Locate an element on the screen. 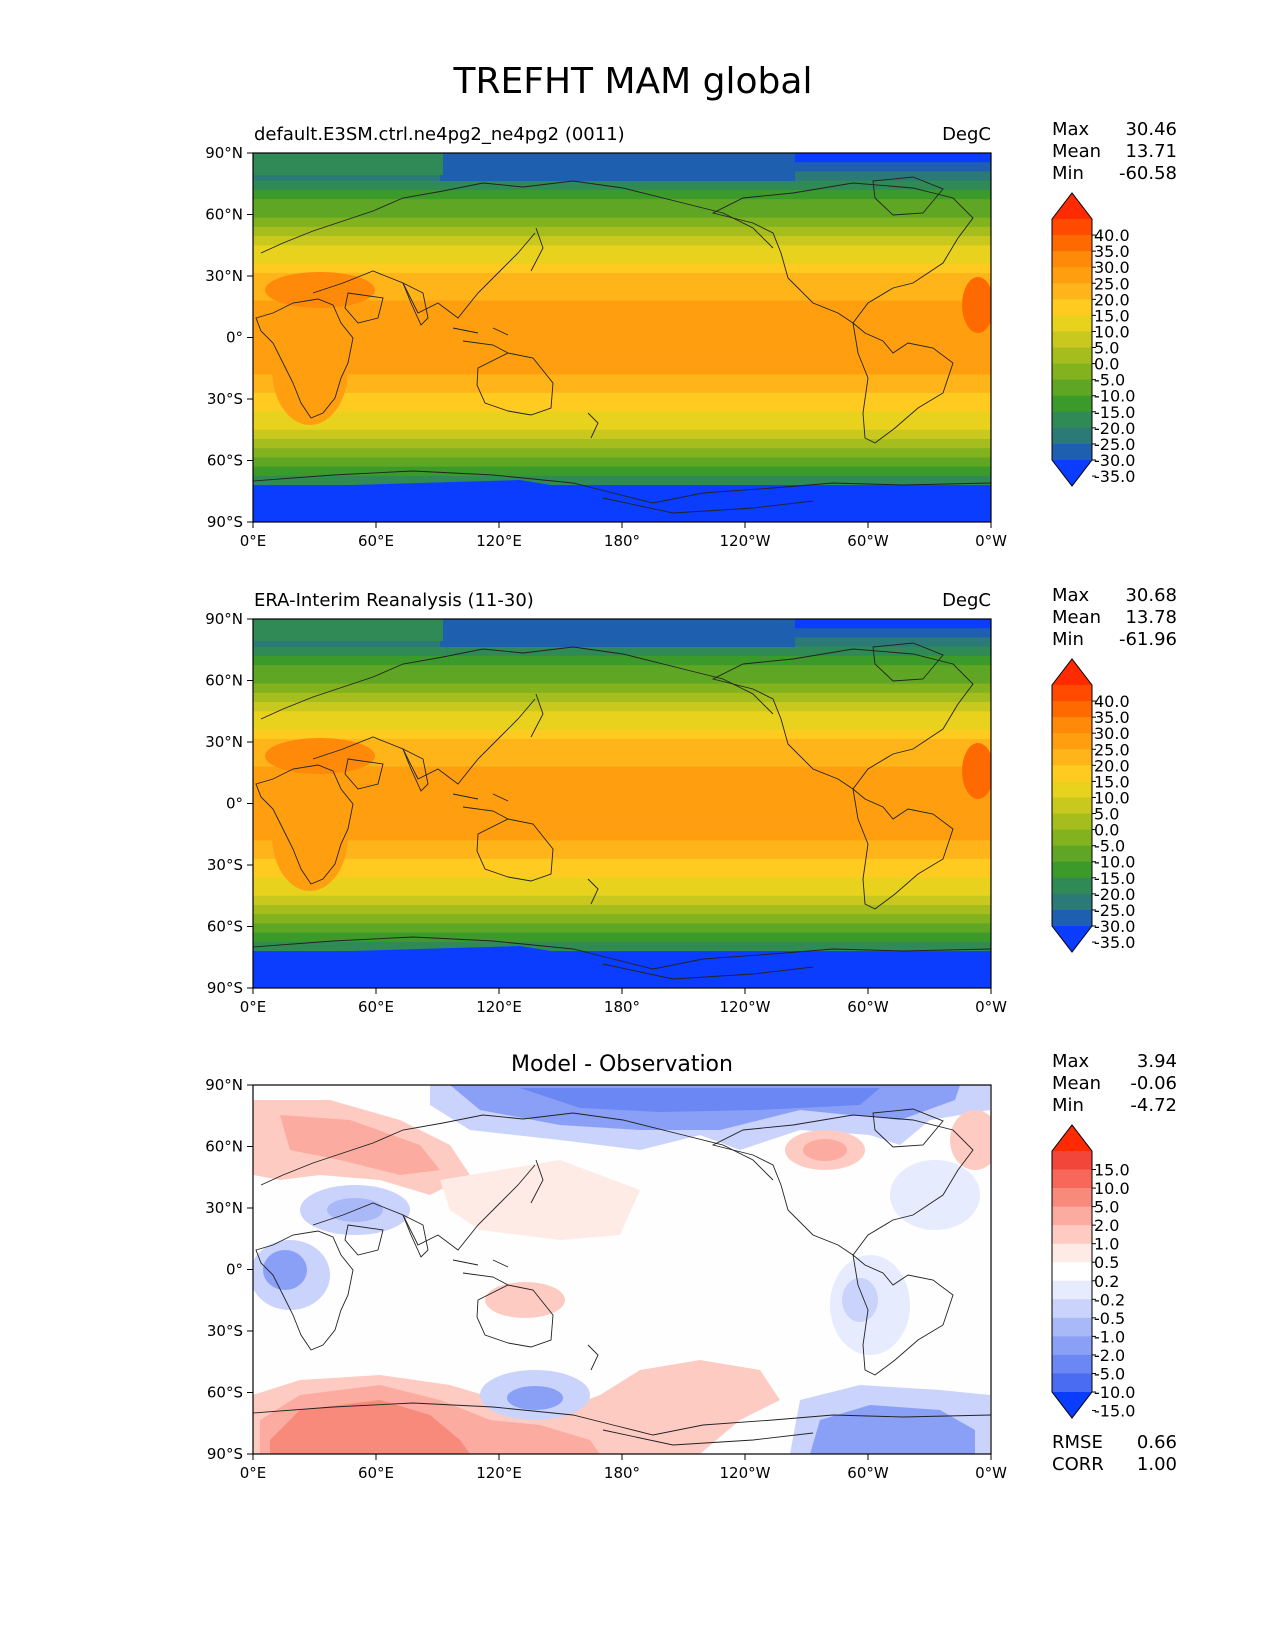 The height and width of the screenshot is (1650, 1275). colorbar-tick-label: 0.0 is located at coordinates (1106, 364).